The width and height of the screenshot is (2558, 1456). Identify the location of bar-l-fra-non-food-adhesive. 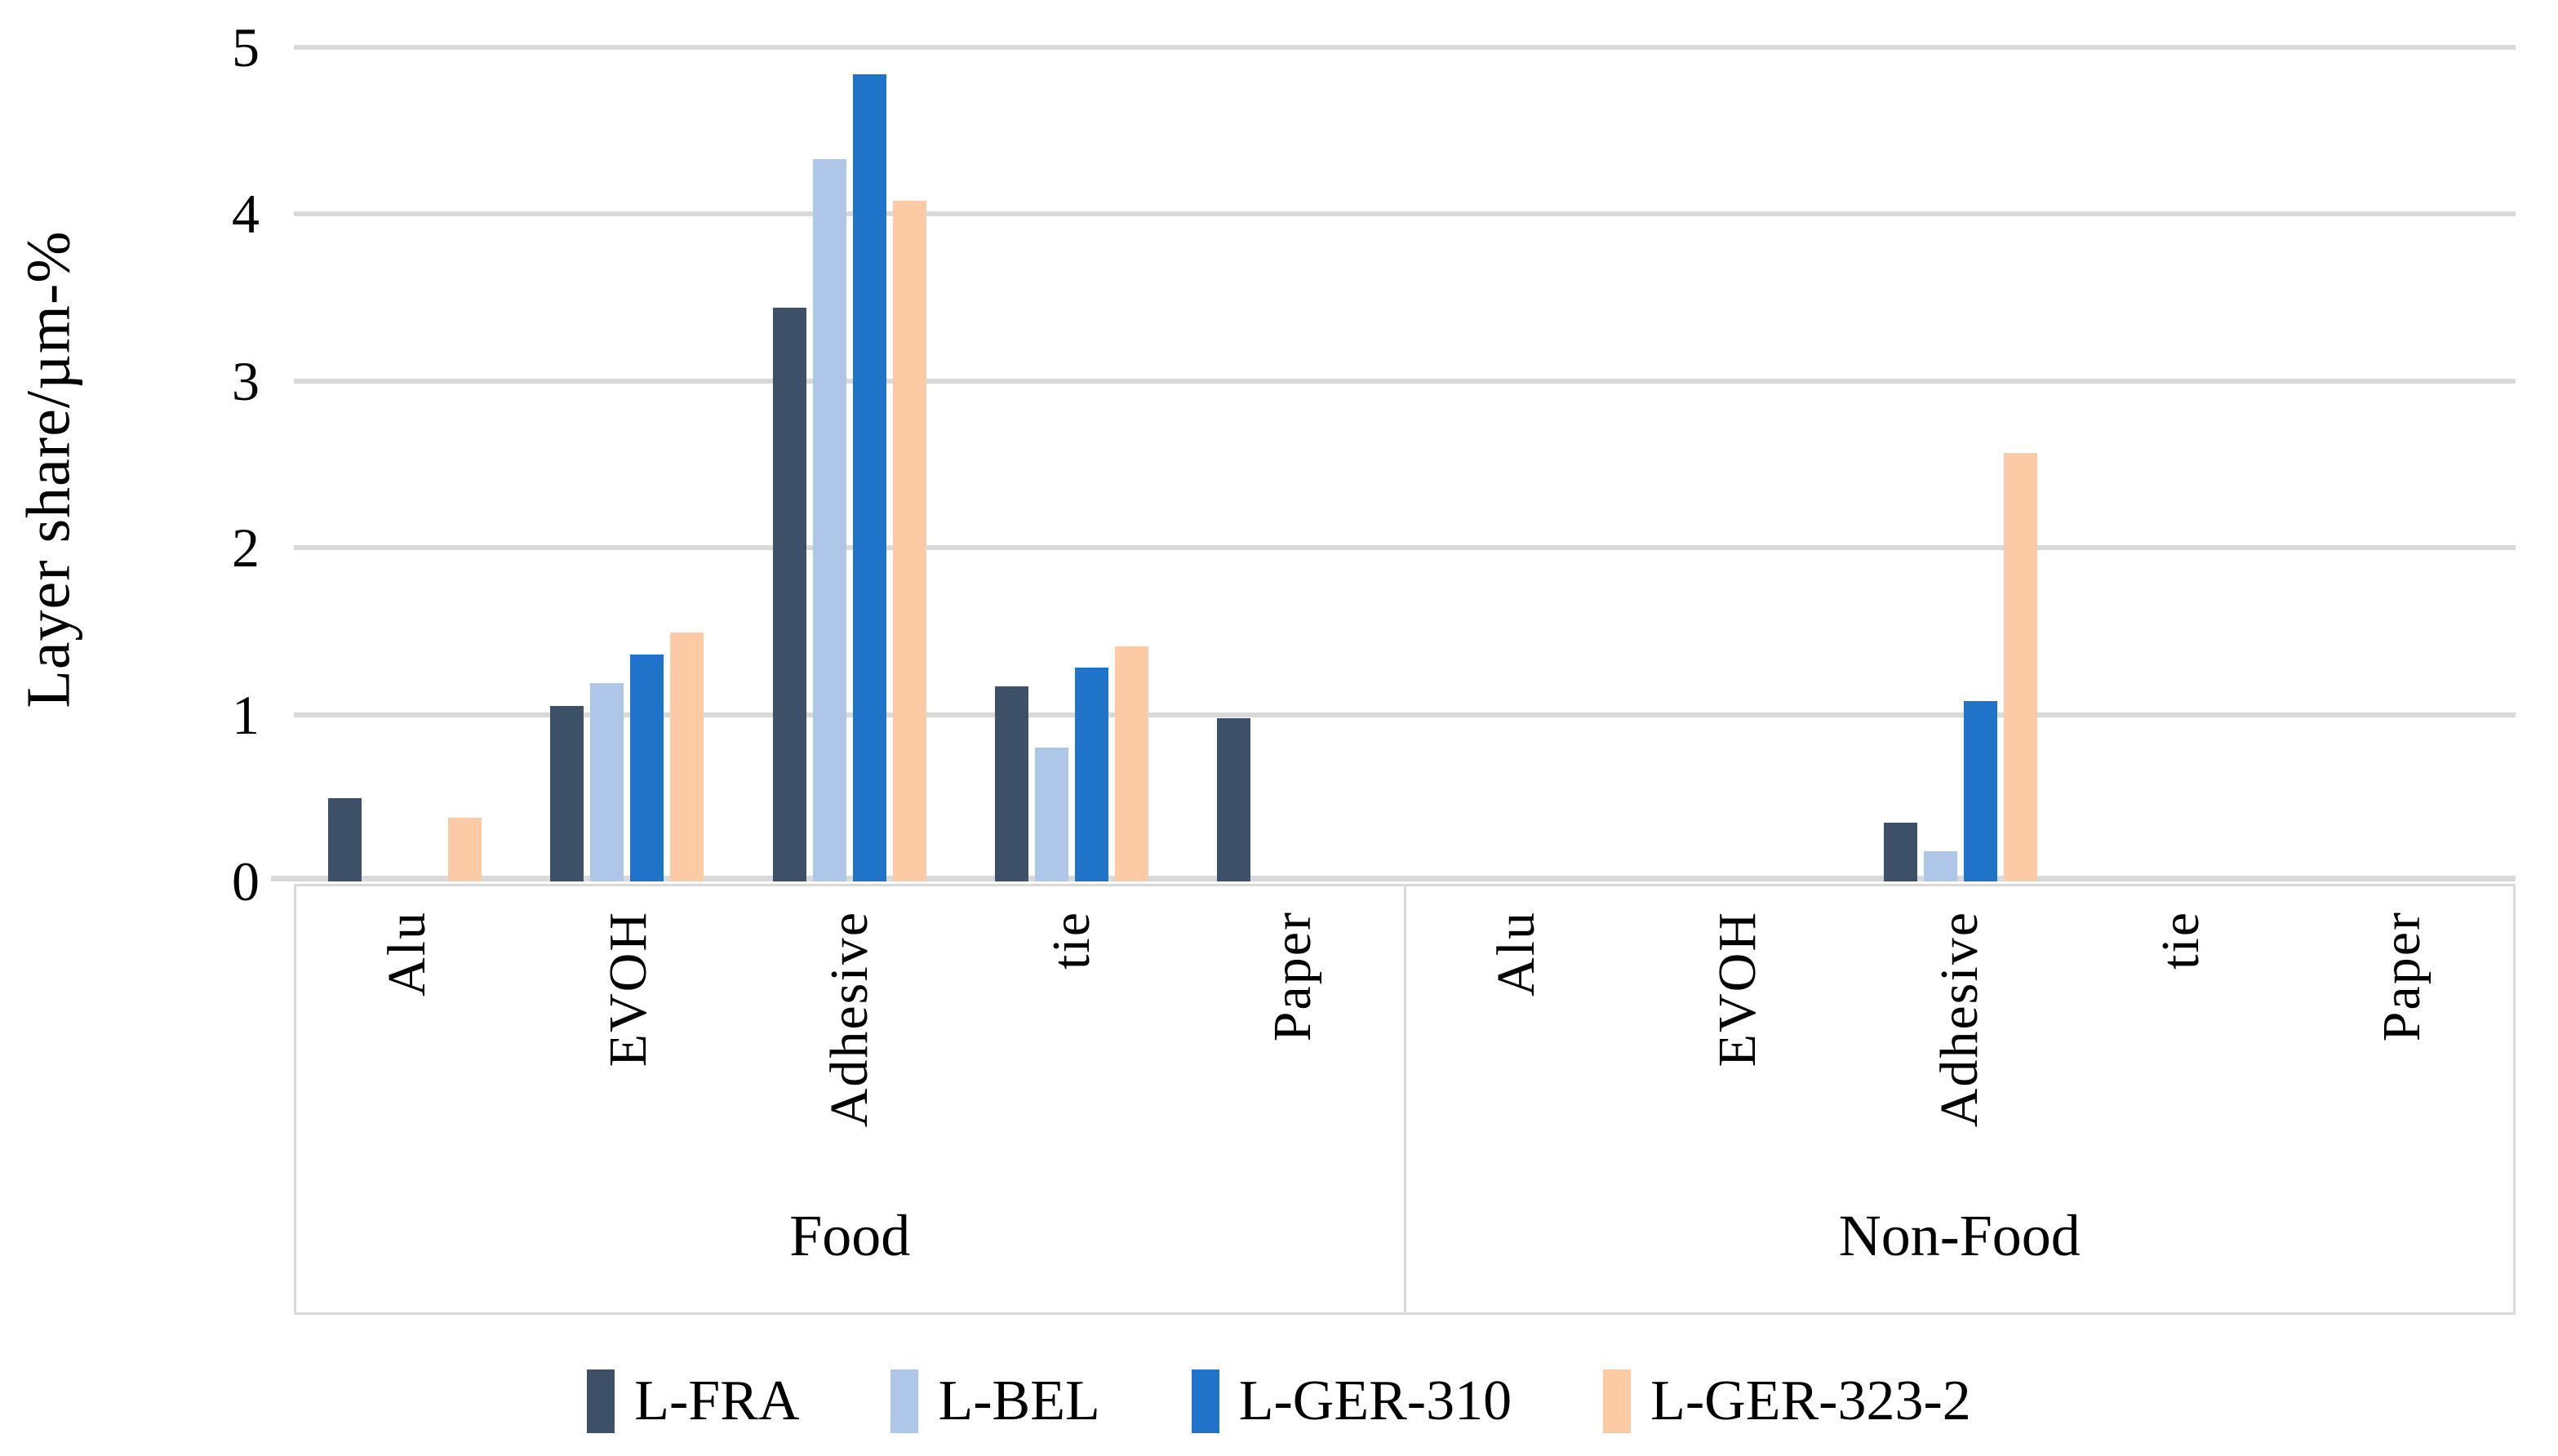
(1900, 852).